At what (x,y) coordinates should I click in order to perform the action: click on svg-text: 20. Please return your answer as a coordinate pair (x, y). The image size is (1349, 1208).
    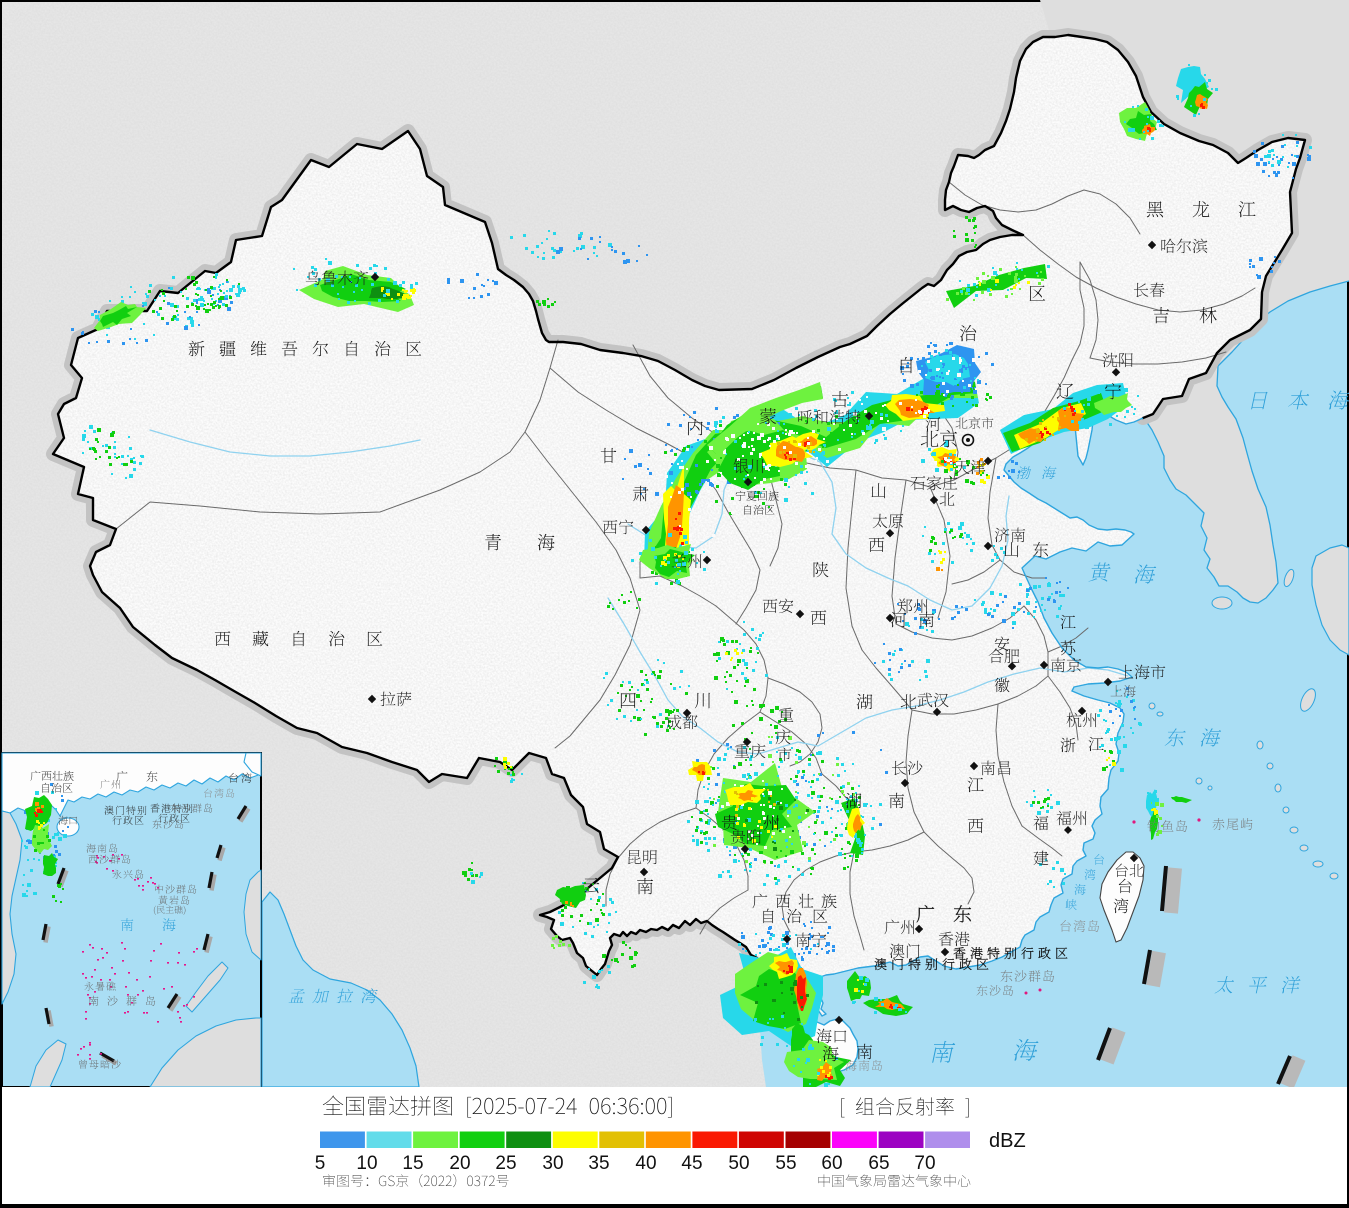
    Looking at the image, I should click on (459, 1163).